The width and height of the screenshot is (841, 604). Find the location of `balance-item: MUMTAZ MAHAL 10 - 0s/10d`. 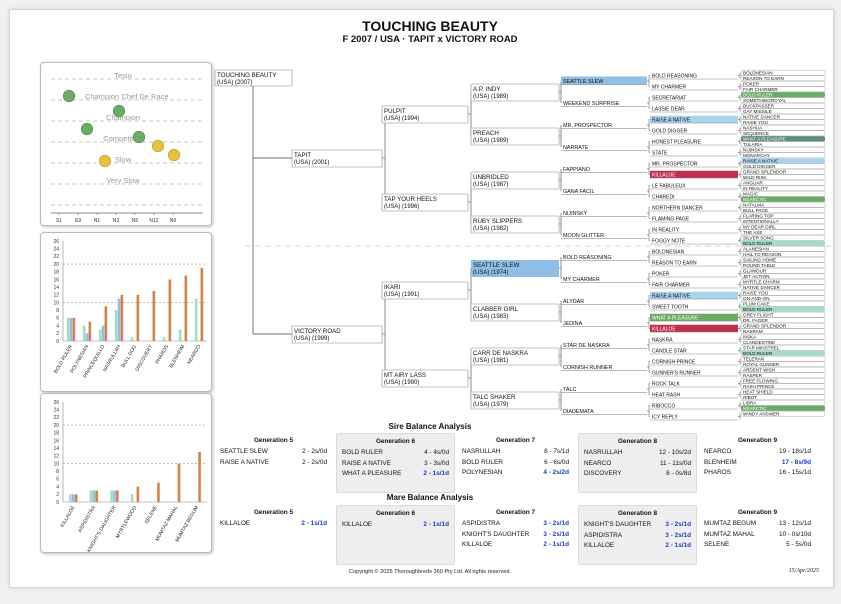

balance-item: MUMTAZ MAHAL 10 - 0s/10d is located at coordinates (757, 535).